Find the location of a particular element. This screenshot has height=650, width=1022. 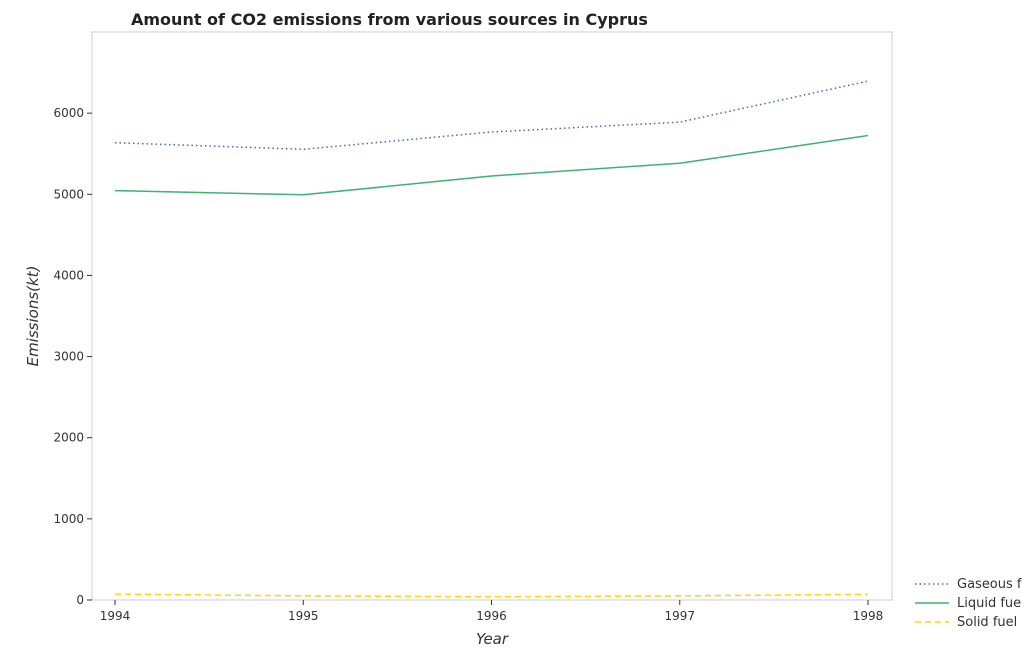

x-tick-label: 1995 is located at coordinates (303, 616).